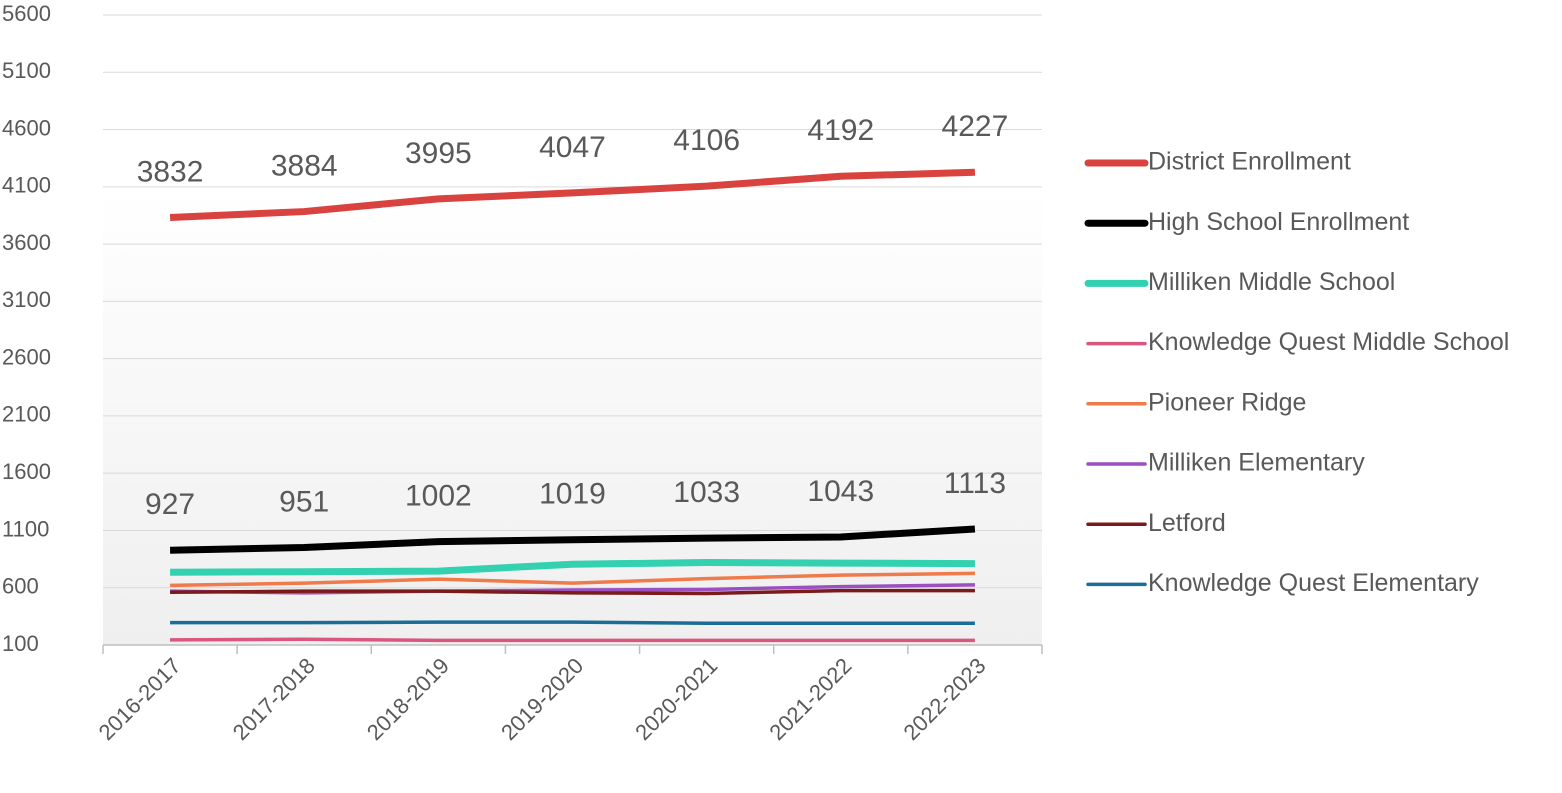 This screenshot has height=793, width=1562. What do you see at coordinates (26, 299) in the screenshot?
I see `y-tick-label: 3100` at bounding box center [26, 299].